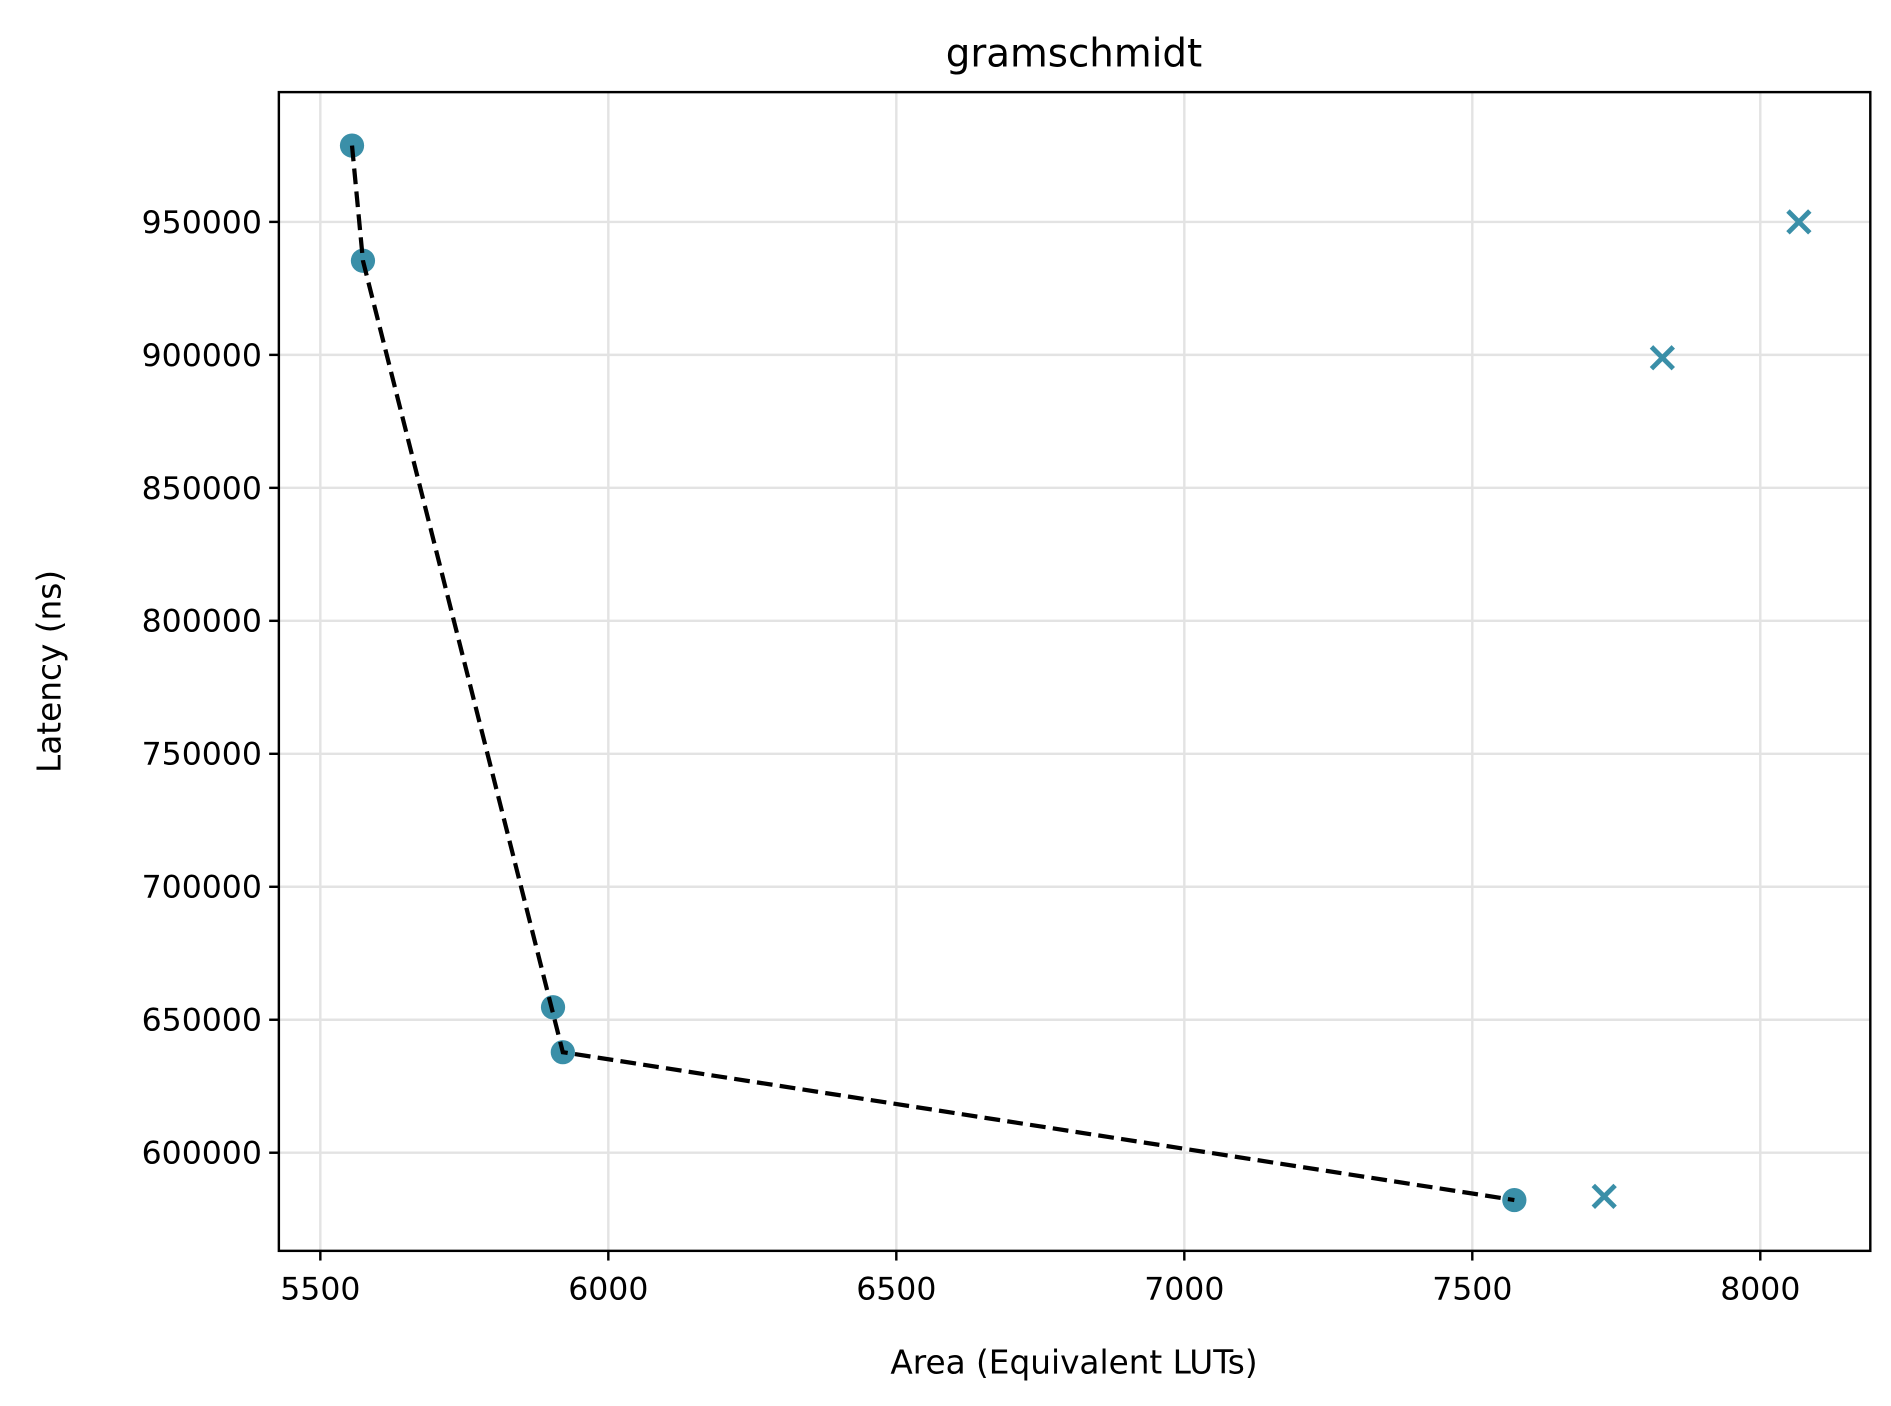 This screenshot has width=1891, height=1406. Describe the element at coordinates (202, 888) in the screenshot. I see `y-tick-label: 700000` at that location.